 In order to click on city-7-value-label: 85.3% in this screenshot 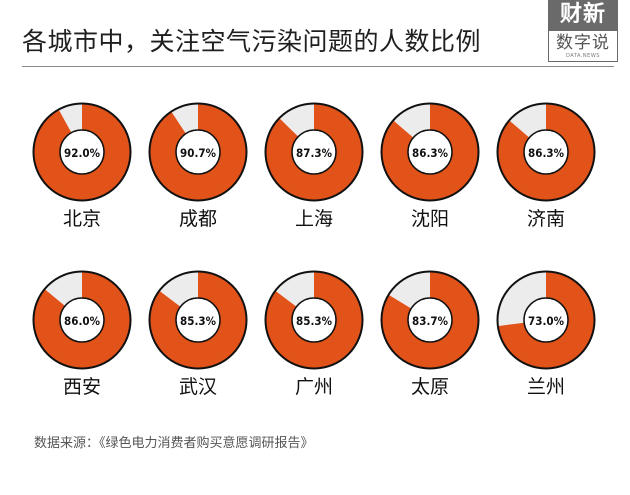, I will do `click(198, 321)`.